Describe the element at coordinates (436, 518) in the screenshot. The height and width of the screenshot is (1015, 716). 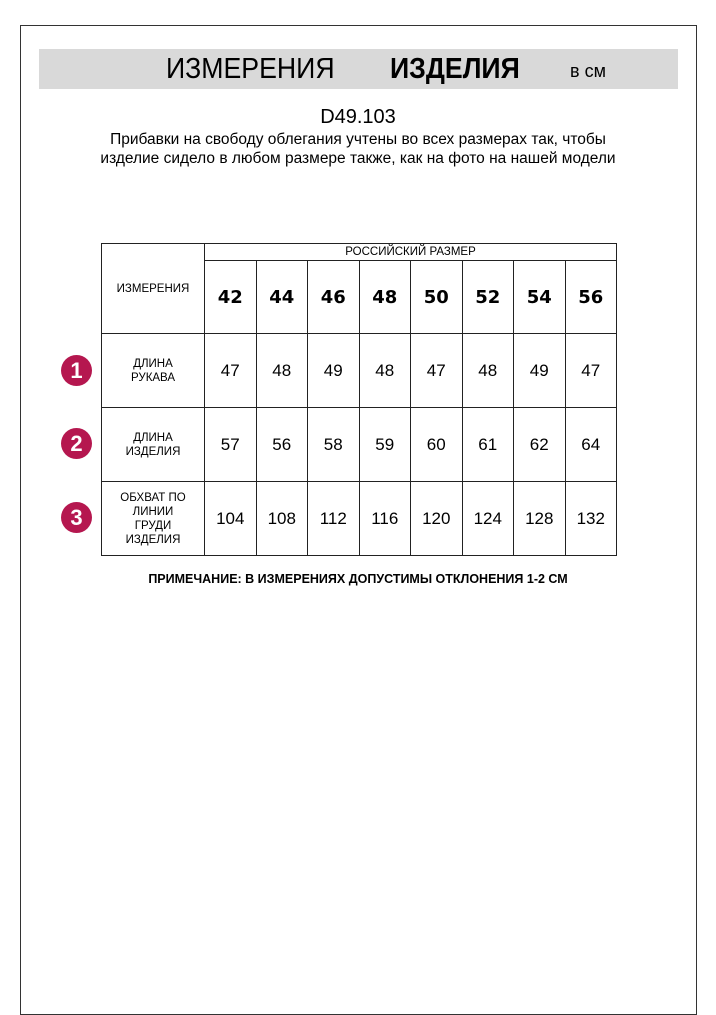
I see `measurement-cell: 120` at that location.